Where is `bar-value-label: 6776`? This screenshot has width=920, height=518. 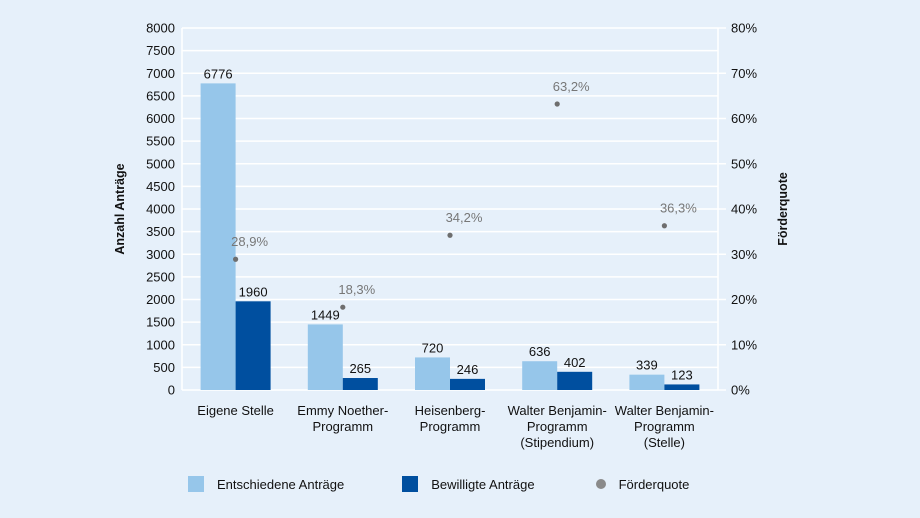
bar-value-label: 6776 is located at coordinates (218, 73).